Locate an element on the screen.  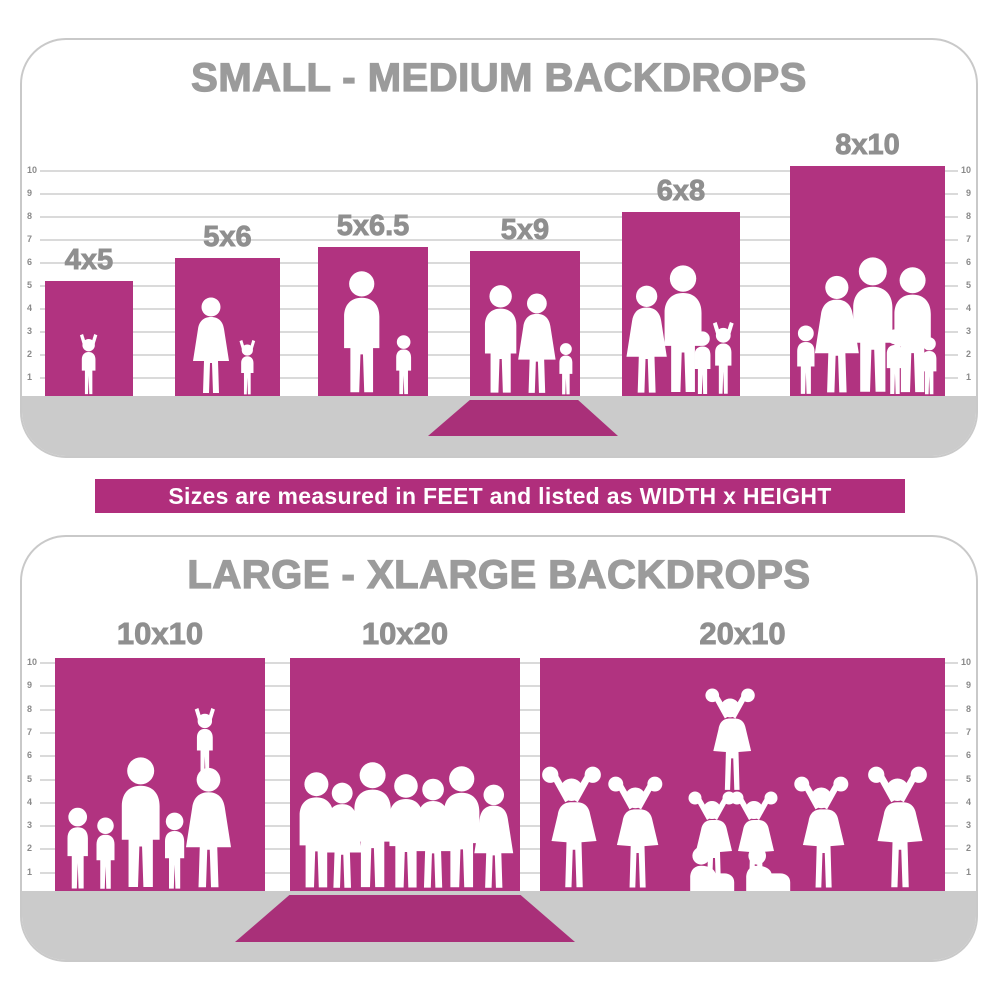
panel-title-small-medium: SMALL - MEDIUM BACKDROPS is located at coordinates (498, 77).